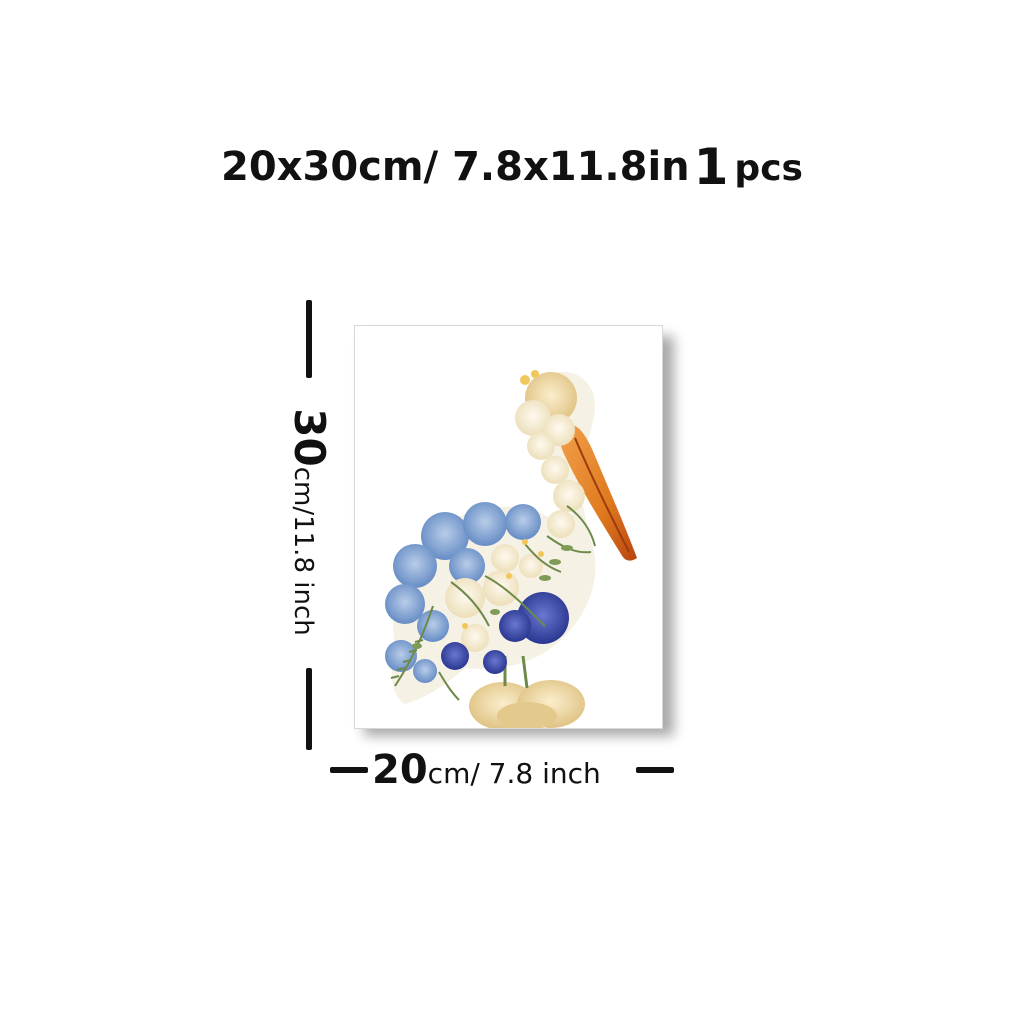  Describe the element at coordinates (455, 167) in the screenshot. I see `size-text: 20x30cm/ 7.8x11.8in` at that location.